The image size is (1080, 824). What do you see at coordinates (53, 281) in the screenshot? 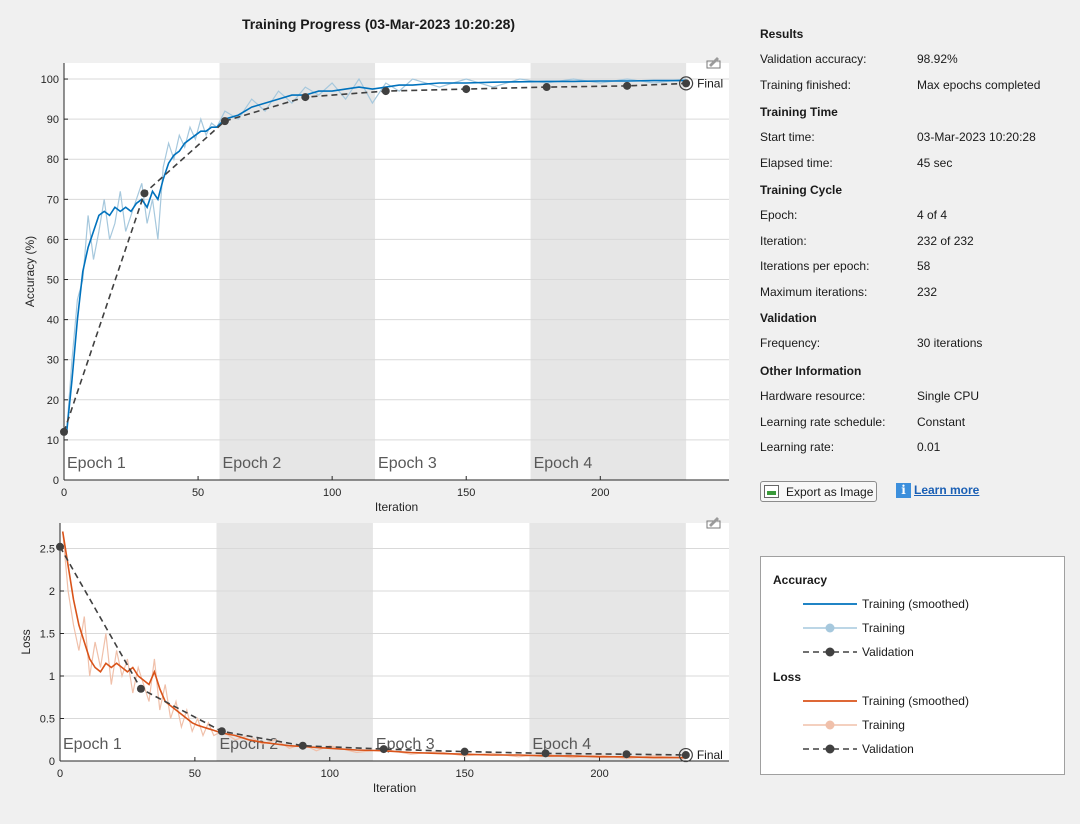
I see `y-tick-label: 50` at bounding box center [53, 281].